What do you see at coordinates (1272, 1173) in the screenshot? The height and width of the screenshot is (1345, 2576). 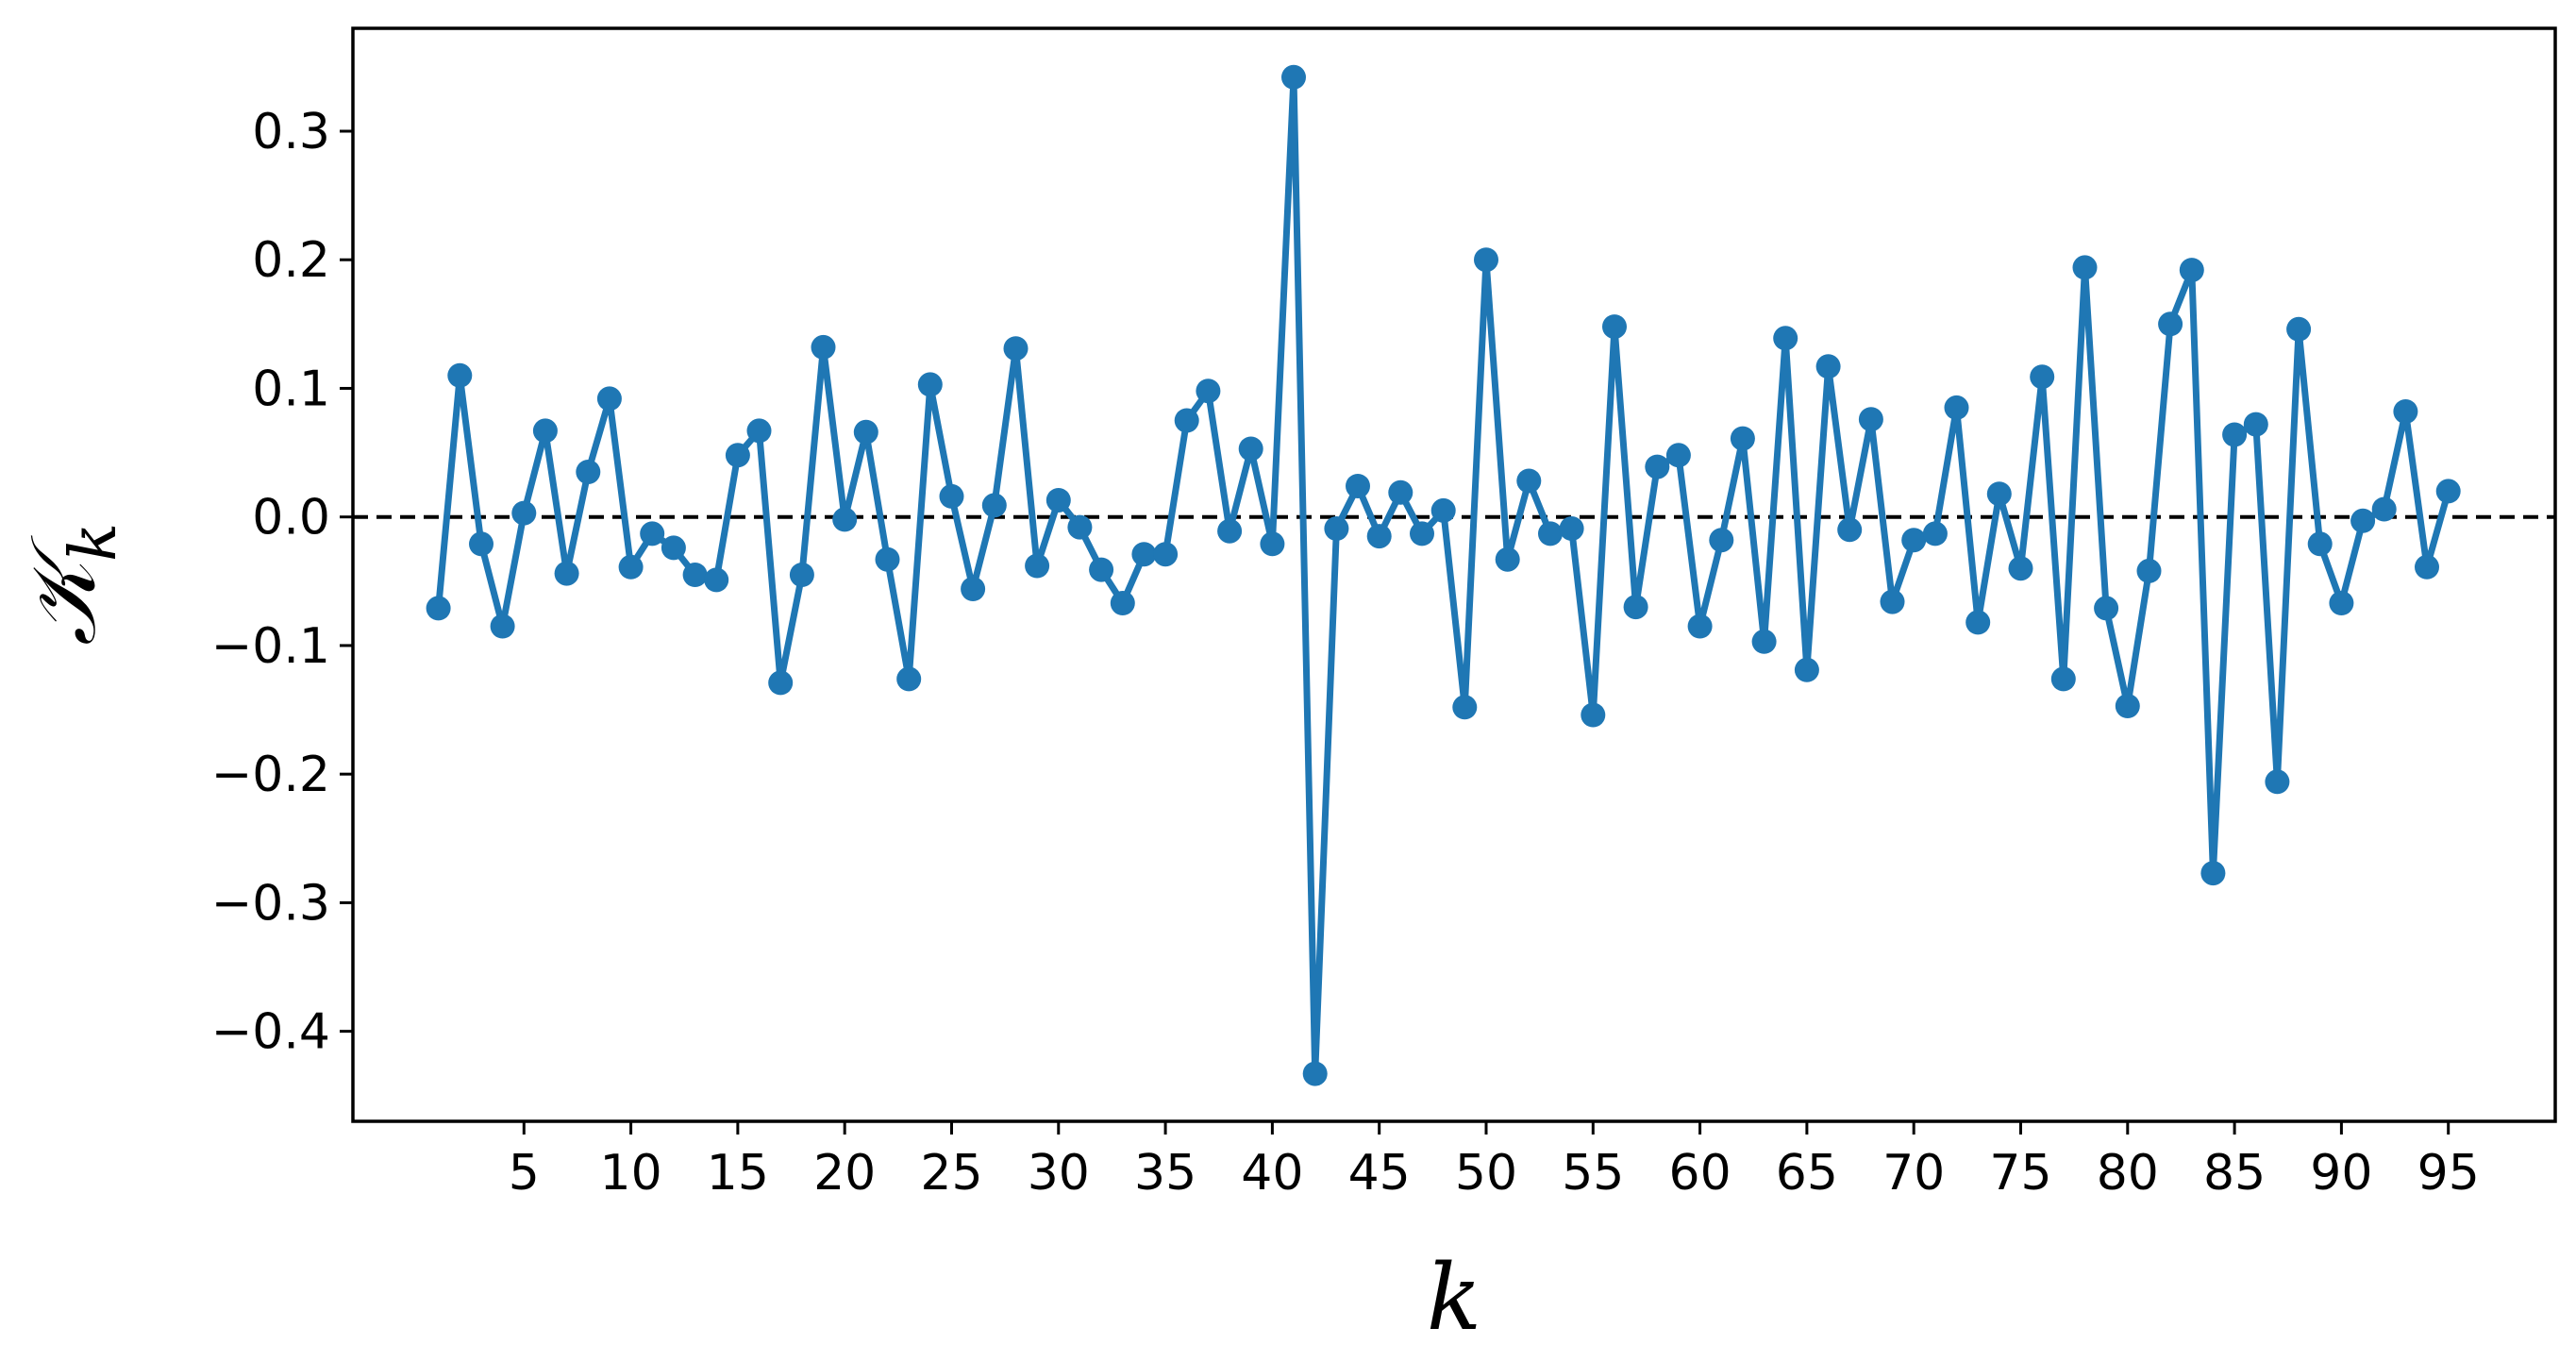 I see `x-tick-label: 40` at bounding box center [1272, 1173].